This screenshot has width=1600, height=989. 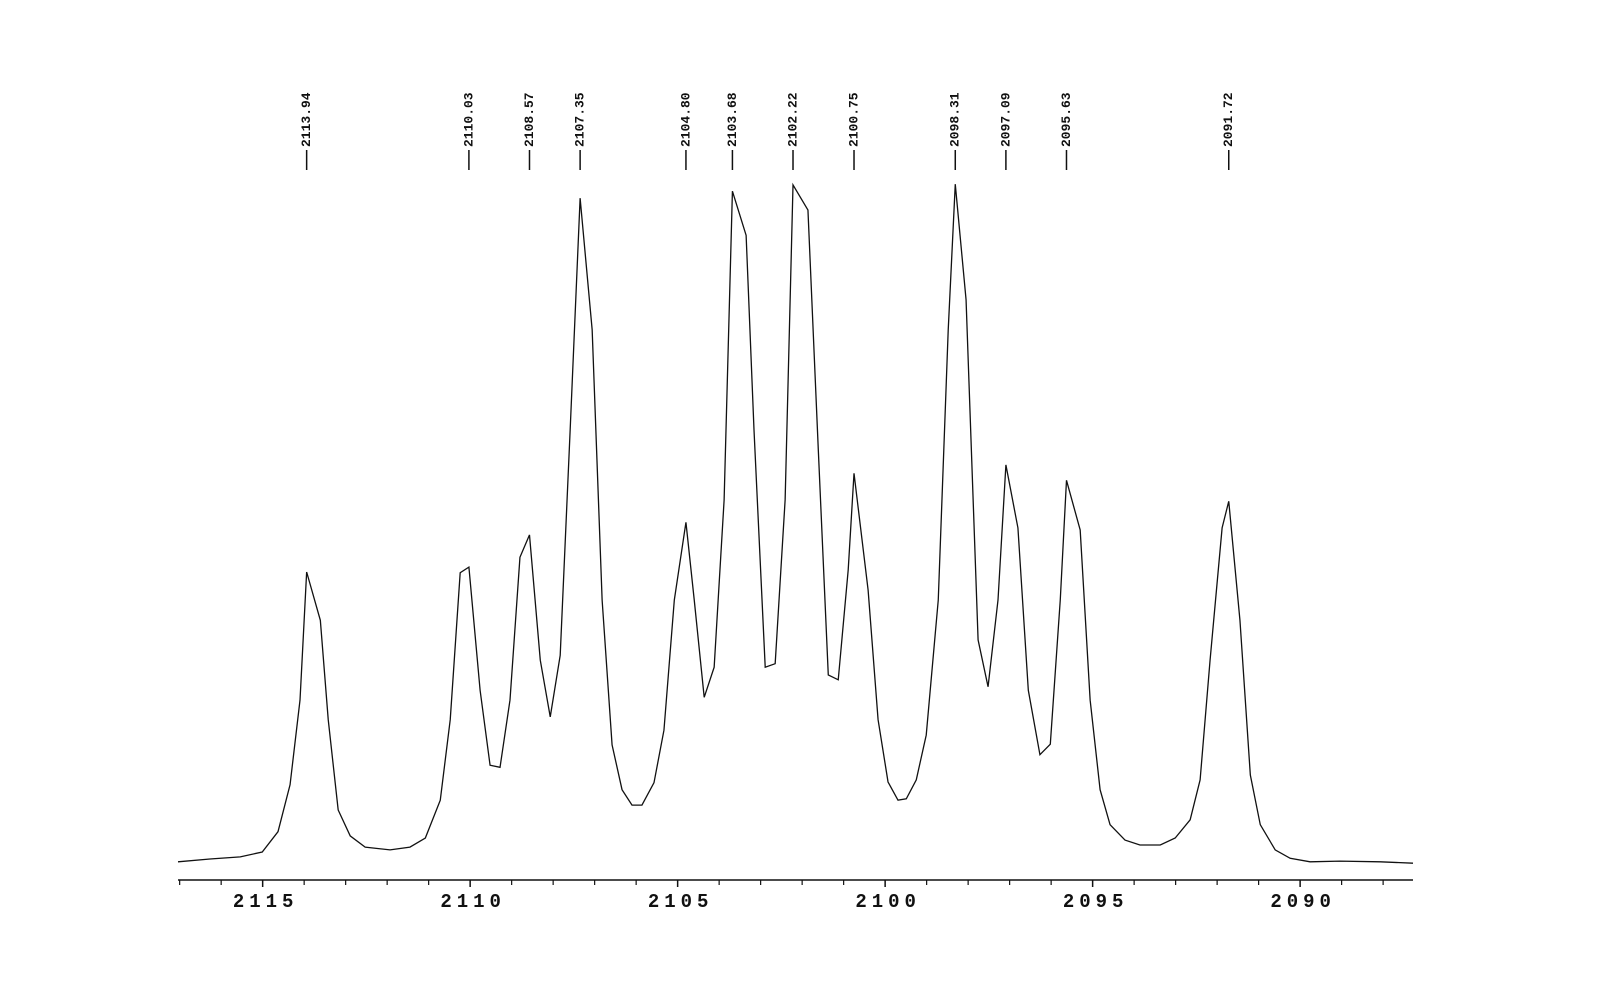 What do you see at coordinates (685, 119) in the screenshot?
I see `peak-label: 2104.80` at bounding box center [685, 119].